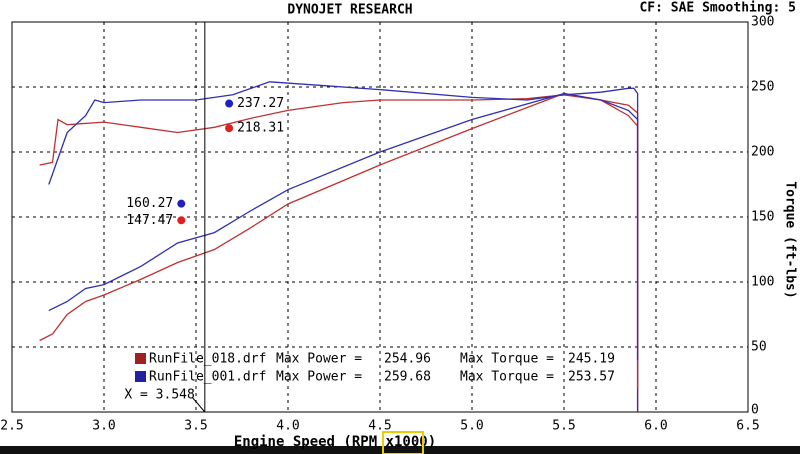  Describe the element at coordinates (207, 377) in the screenshot. I see `legend-name: RunFile_001.drf` at that location.